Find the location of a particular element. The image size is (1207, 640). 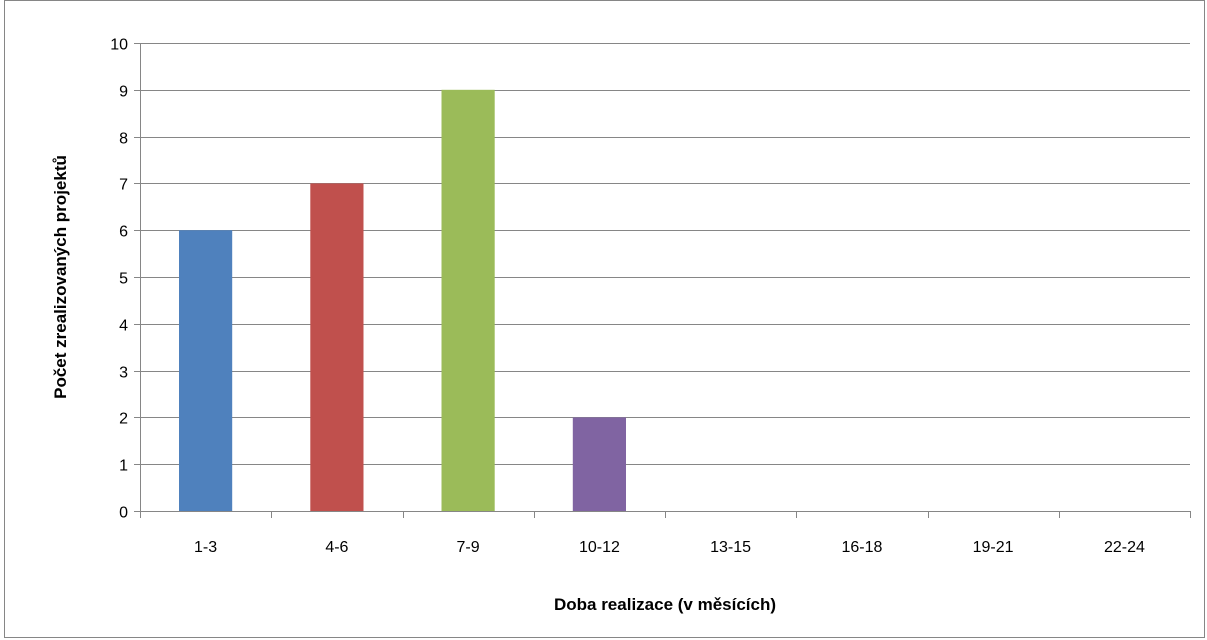

x-axis-title: Doba realizace (v měsících) is located at coordinates (665, 604).